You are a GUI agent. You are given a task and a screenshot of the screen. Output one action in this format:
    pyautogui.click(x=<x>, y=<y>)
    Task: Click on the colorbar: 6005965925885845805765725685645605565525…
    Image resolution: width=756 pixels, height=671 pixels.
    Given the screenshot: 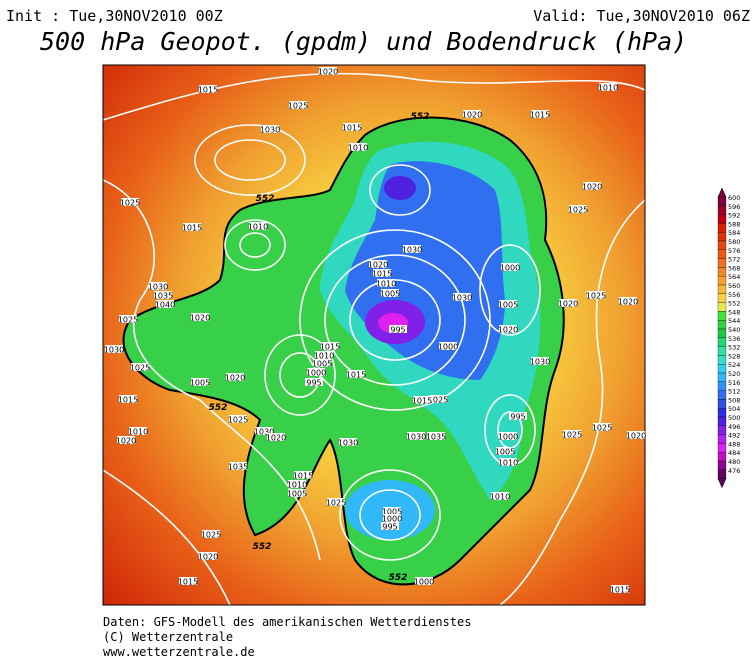 What is the action you would take?
    pyautogui.click(x=728, y=338)
    